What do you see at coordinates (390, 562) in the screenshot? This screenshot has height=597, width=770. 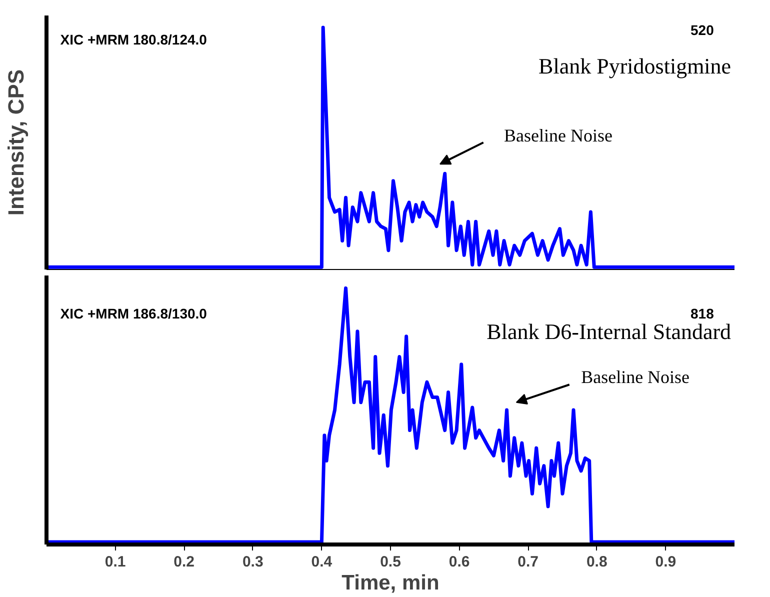 I see `x-tick-label: 0.5` at bounding box center [390, 562].